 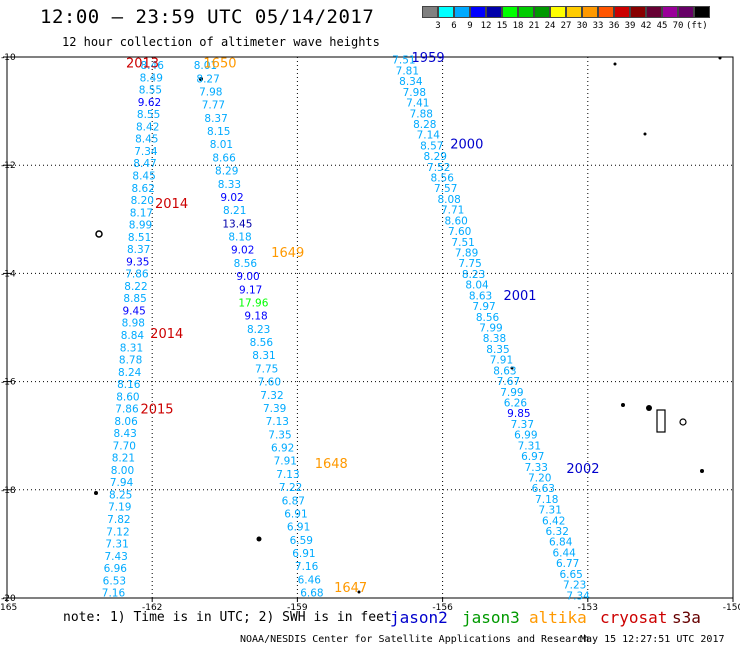 What do you see at coordinates (539, 478) in the screenshot?
I see `swh-value-jason2: 7.20` at bounding box center [539, 478].